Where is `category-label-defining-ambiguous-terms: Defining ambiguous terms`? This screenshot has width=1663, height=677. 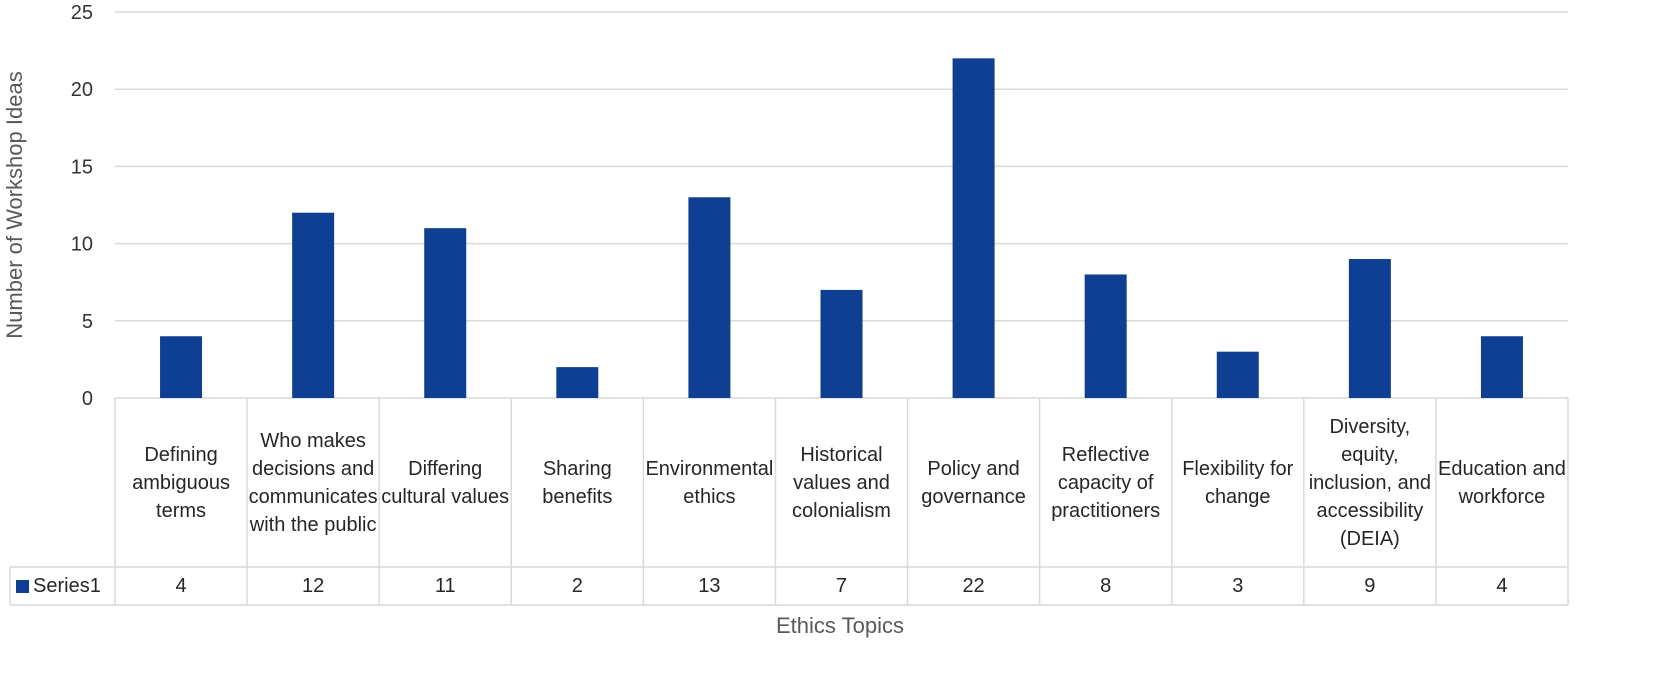 category-label-defining-ambiguous-terms: Defining ambiguous terms is located at coordinates (181, 482).